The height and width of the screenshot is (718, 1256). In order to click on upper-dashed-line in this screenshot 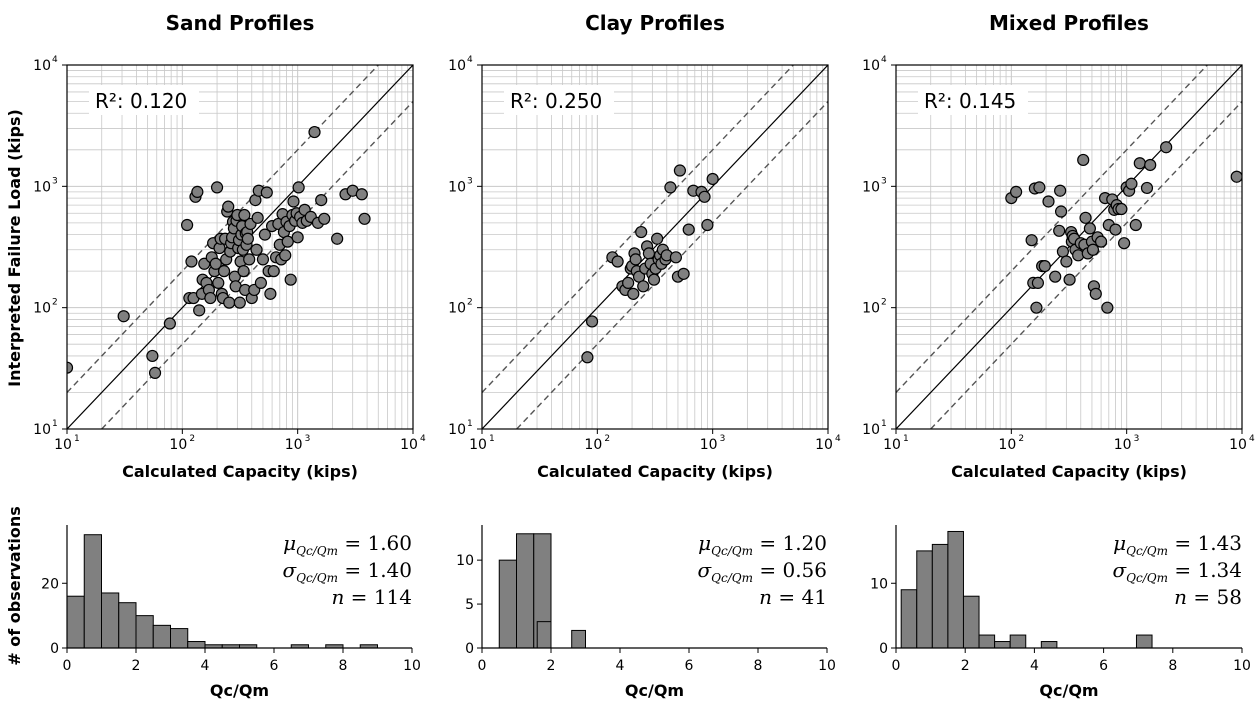, I will do `click(223, 229)`.